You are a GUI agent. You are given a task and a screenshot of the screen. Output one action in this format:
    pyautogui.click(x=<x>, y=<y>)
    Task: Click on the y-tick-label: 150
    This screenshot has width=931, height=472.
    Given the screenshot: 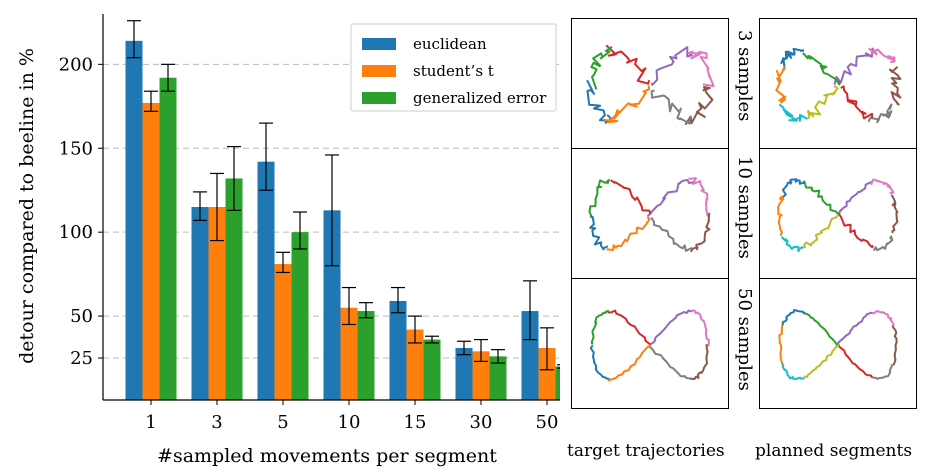 What is the action you would take?
    pyautogui.click(x=76, y=148)
    